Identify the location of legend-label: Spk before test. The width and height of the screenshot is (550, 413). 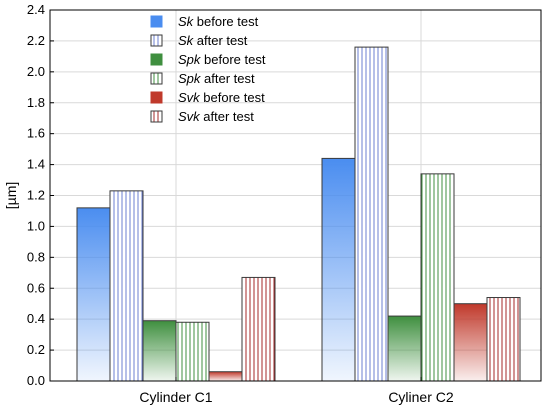
(222, 59).